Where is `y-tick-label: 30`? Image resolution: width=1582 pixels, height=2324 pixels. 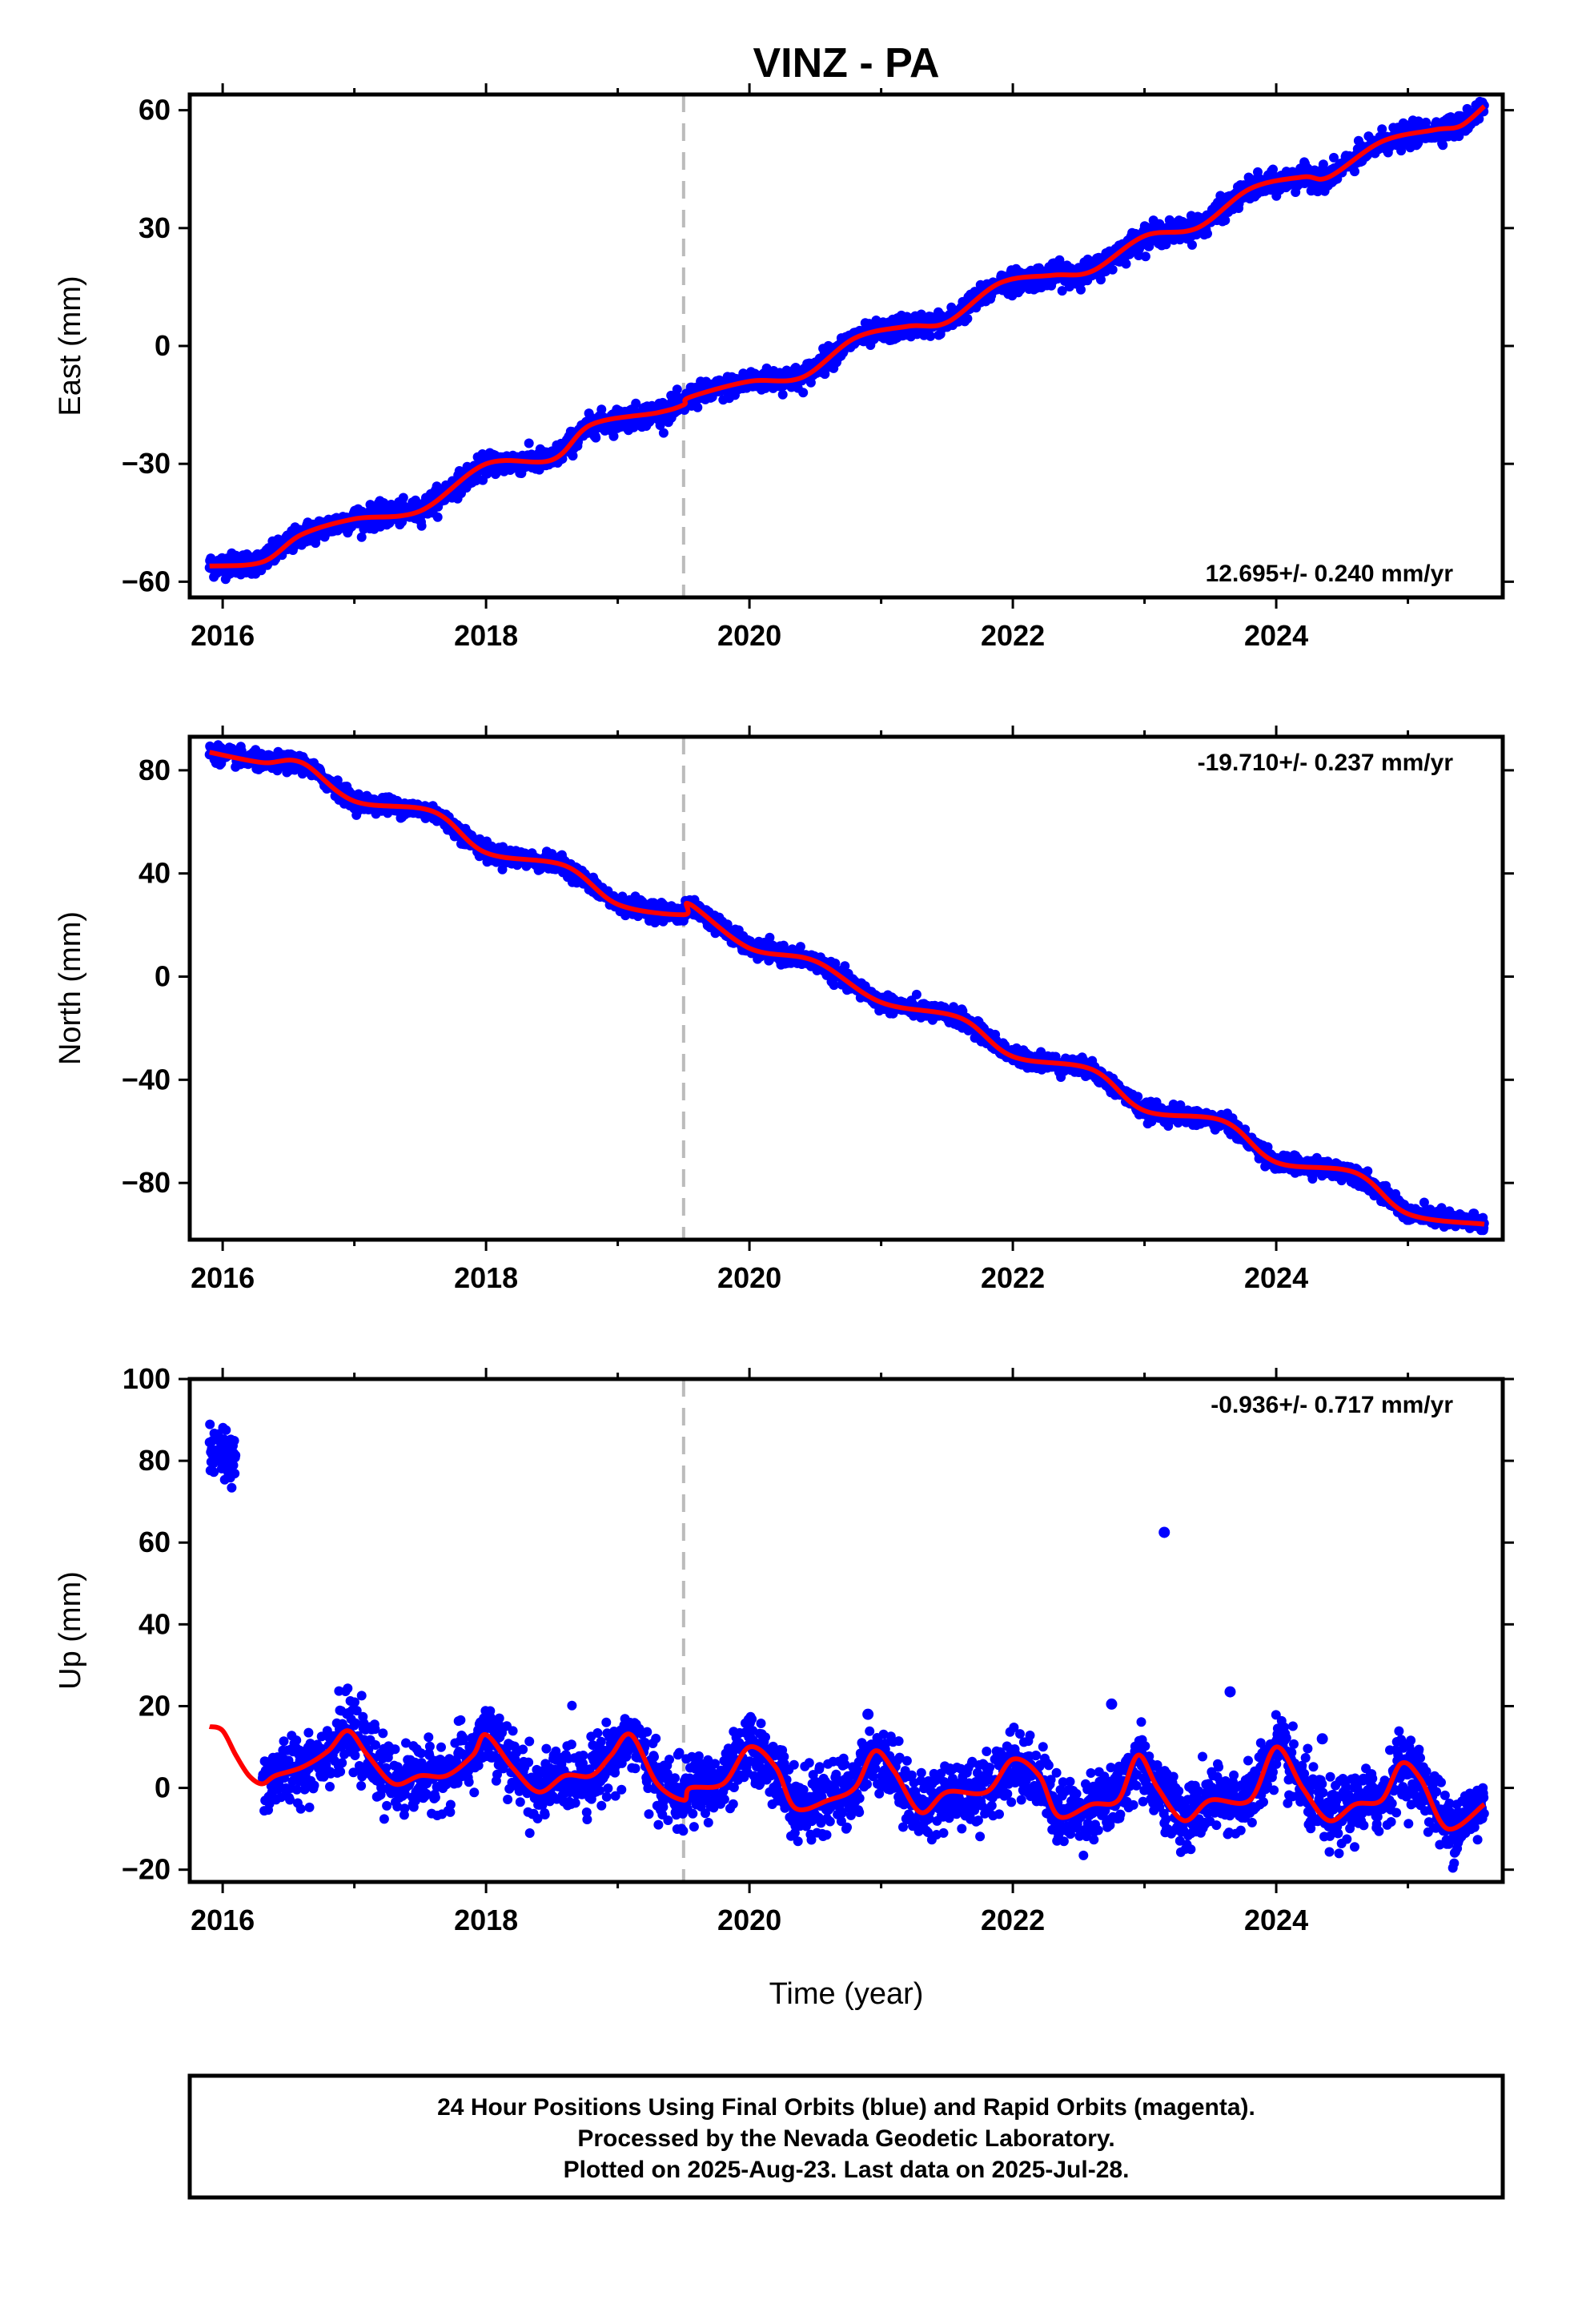 y-tick-label: 30 is located at coordinates (155, 228).